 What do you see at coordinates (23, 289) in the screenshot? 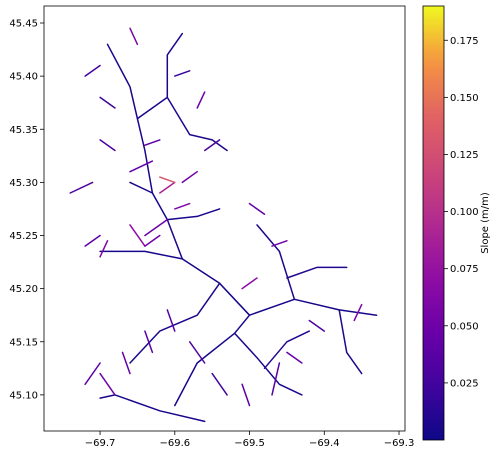
I see `y-tick-label: 45.20` at bounding box center [23, 289].